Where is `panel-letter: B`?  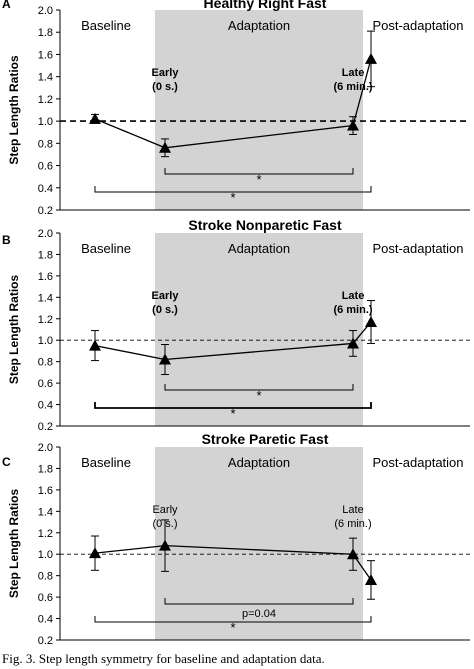 panel-letter: B is located at coordinates (6, 240).